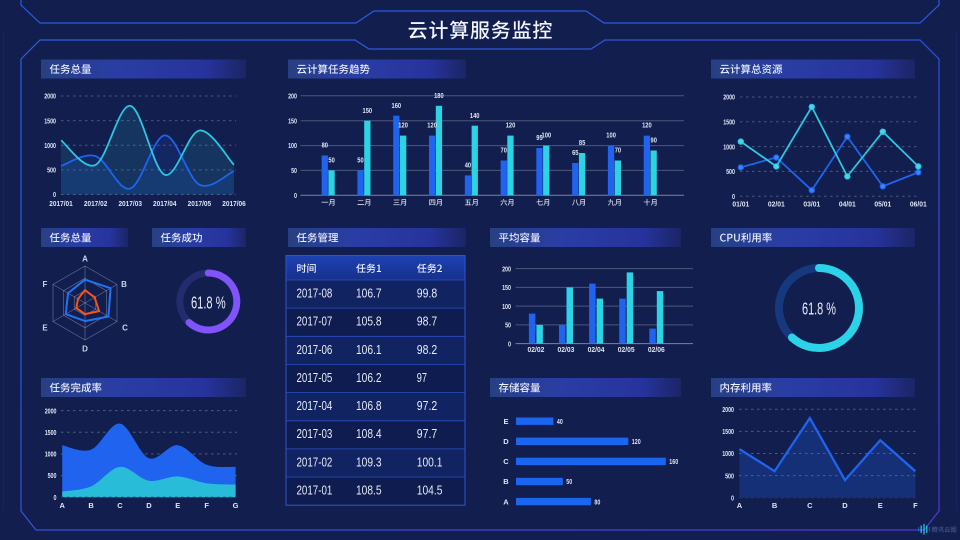 This screenshot has height=540, width=960. Describe the element at coordinates (315, 490) in the screenshot. I see `svg-text: 2017-01` at that location.